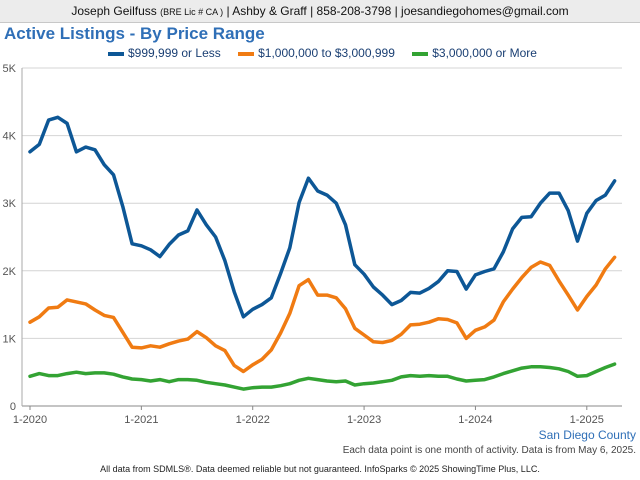 The image size is (640, 480). Describe the element at coordinates (192, 12) in the screenshot. I see `license-number: (BRE Lic # CA )` at that location.